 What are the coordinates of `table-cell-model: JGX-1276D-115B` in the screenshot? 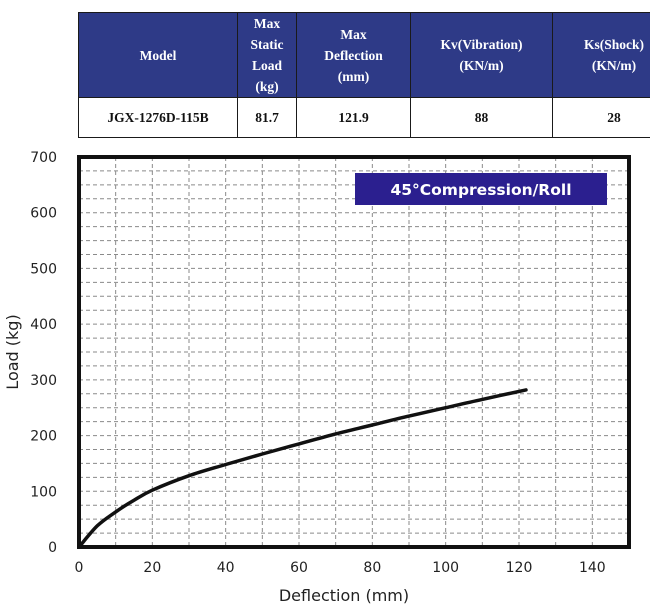 It's located at (158, 117).